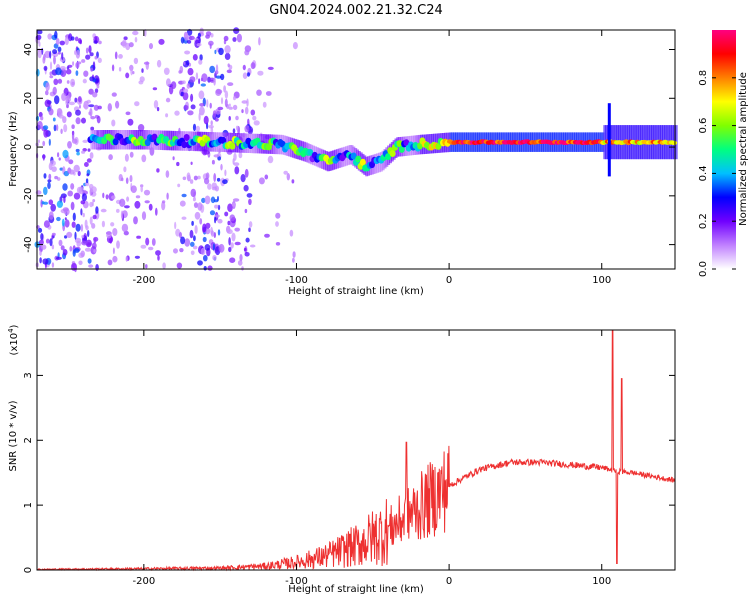 The image size is (750, 600). What do you see at coordinates (449, 581) in the screenshot?
I see `snr-xtick-label: 0` at bounding box center [449, 581].